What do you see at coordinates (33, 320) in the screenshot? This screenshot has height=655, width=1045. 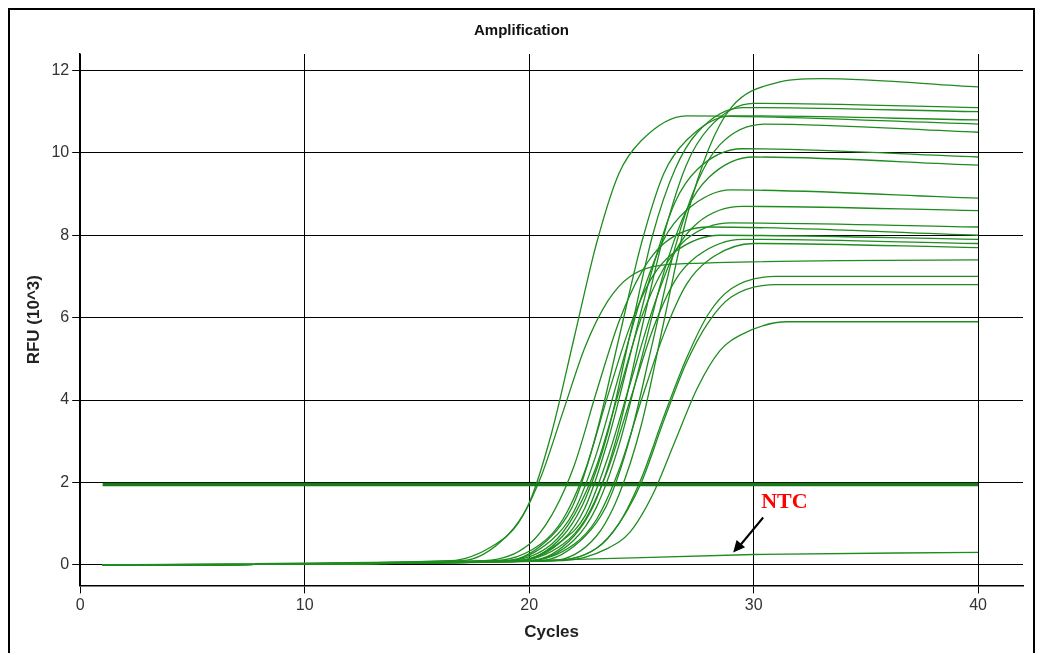 I see `y-axis-title: RFU (10^3)` at bounding box center [33, 320].